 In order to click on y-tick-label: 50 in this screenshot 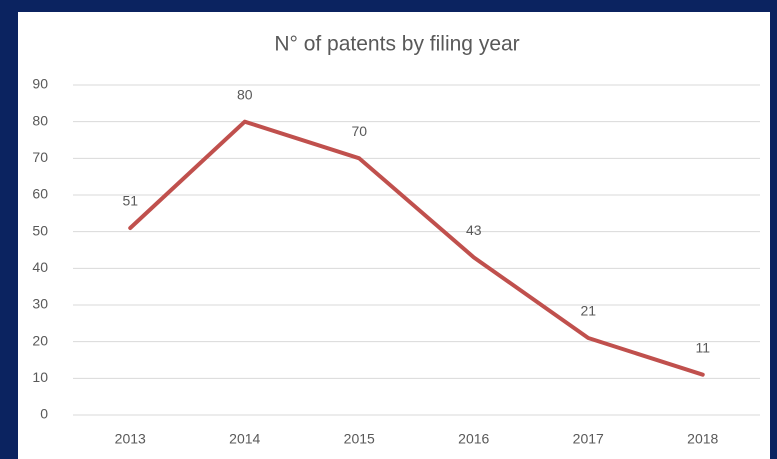, I will do `click(40, 230)`.